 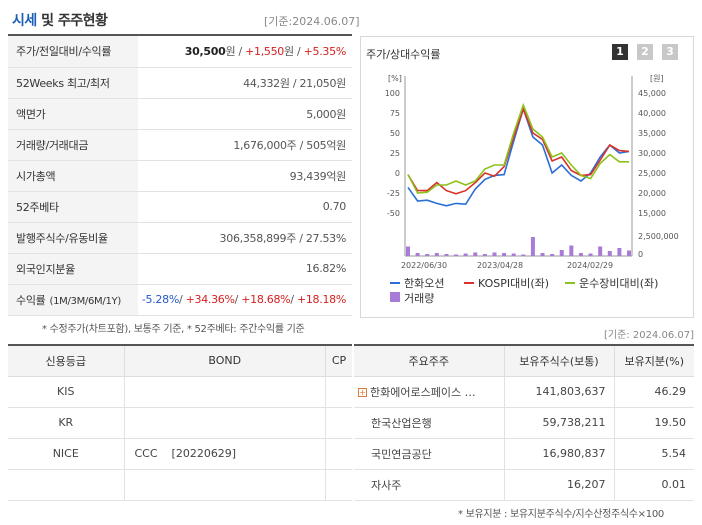 What do you see at coordinates (393, 213) in the screenshot?
I see `left-tick-label: -50` at bounding box center [393, 213].